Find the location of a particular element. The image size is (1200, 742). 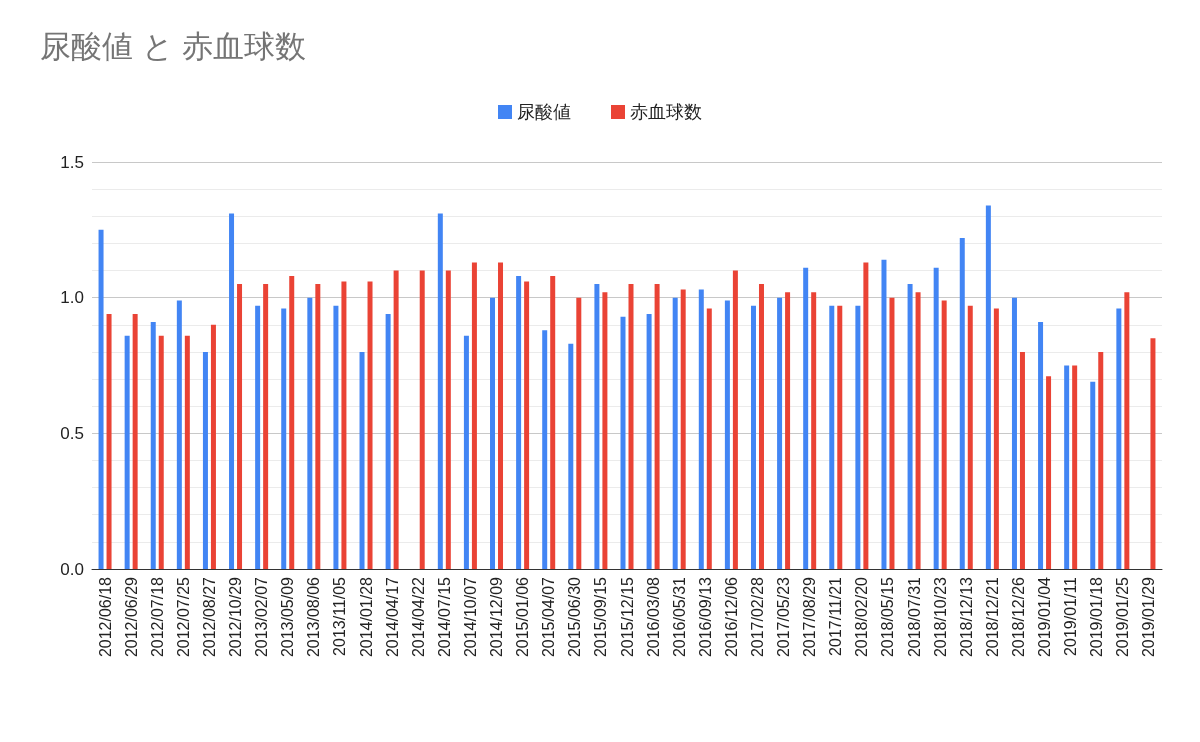

x-tick-label: 2019/01/29 is located at coordinates (1149, 617).